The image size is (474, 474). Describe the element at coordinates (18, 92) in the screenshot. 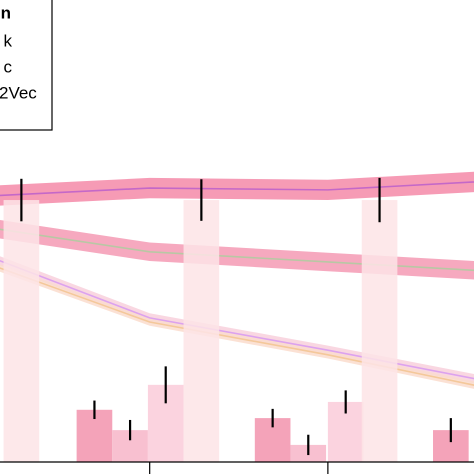

I see `legend-label: 2Vec` at that location.